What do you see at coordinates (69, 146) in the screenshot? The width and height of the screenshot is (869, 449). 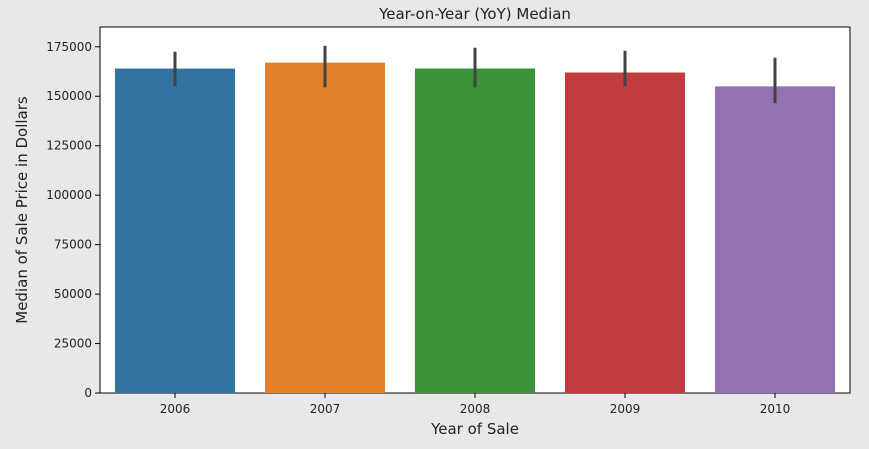 I see `y-tick-label-125000: 125000` at bounding box center [69, 146].